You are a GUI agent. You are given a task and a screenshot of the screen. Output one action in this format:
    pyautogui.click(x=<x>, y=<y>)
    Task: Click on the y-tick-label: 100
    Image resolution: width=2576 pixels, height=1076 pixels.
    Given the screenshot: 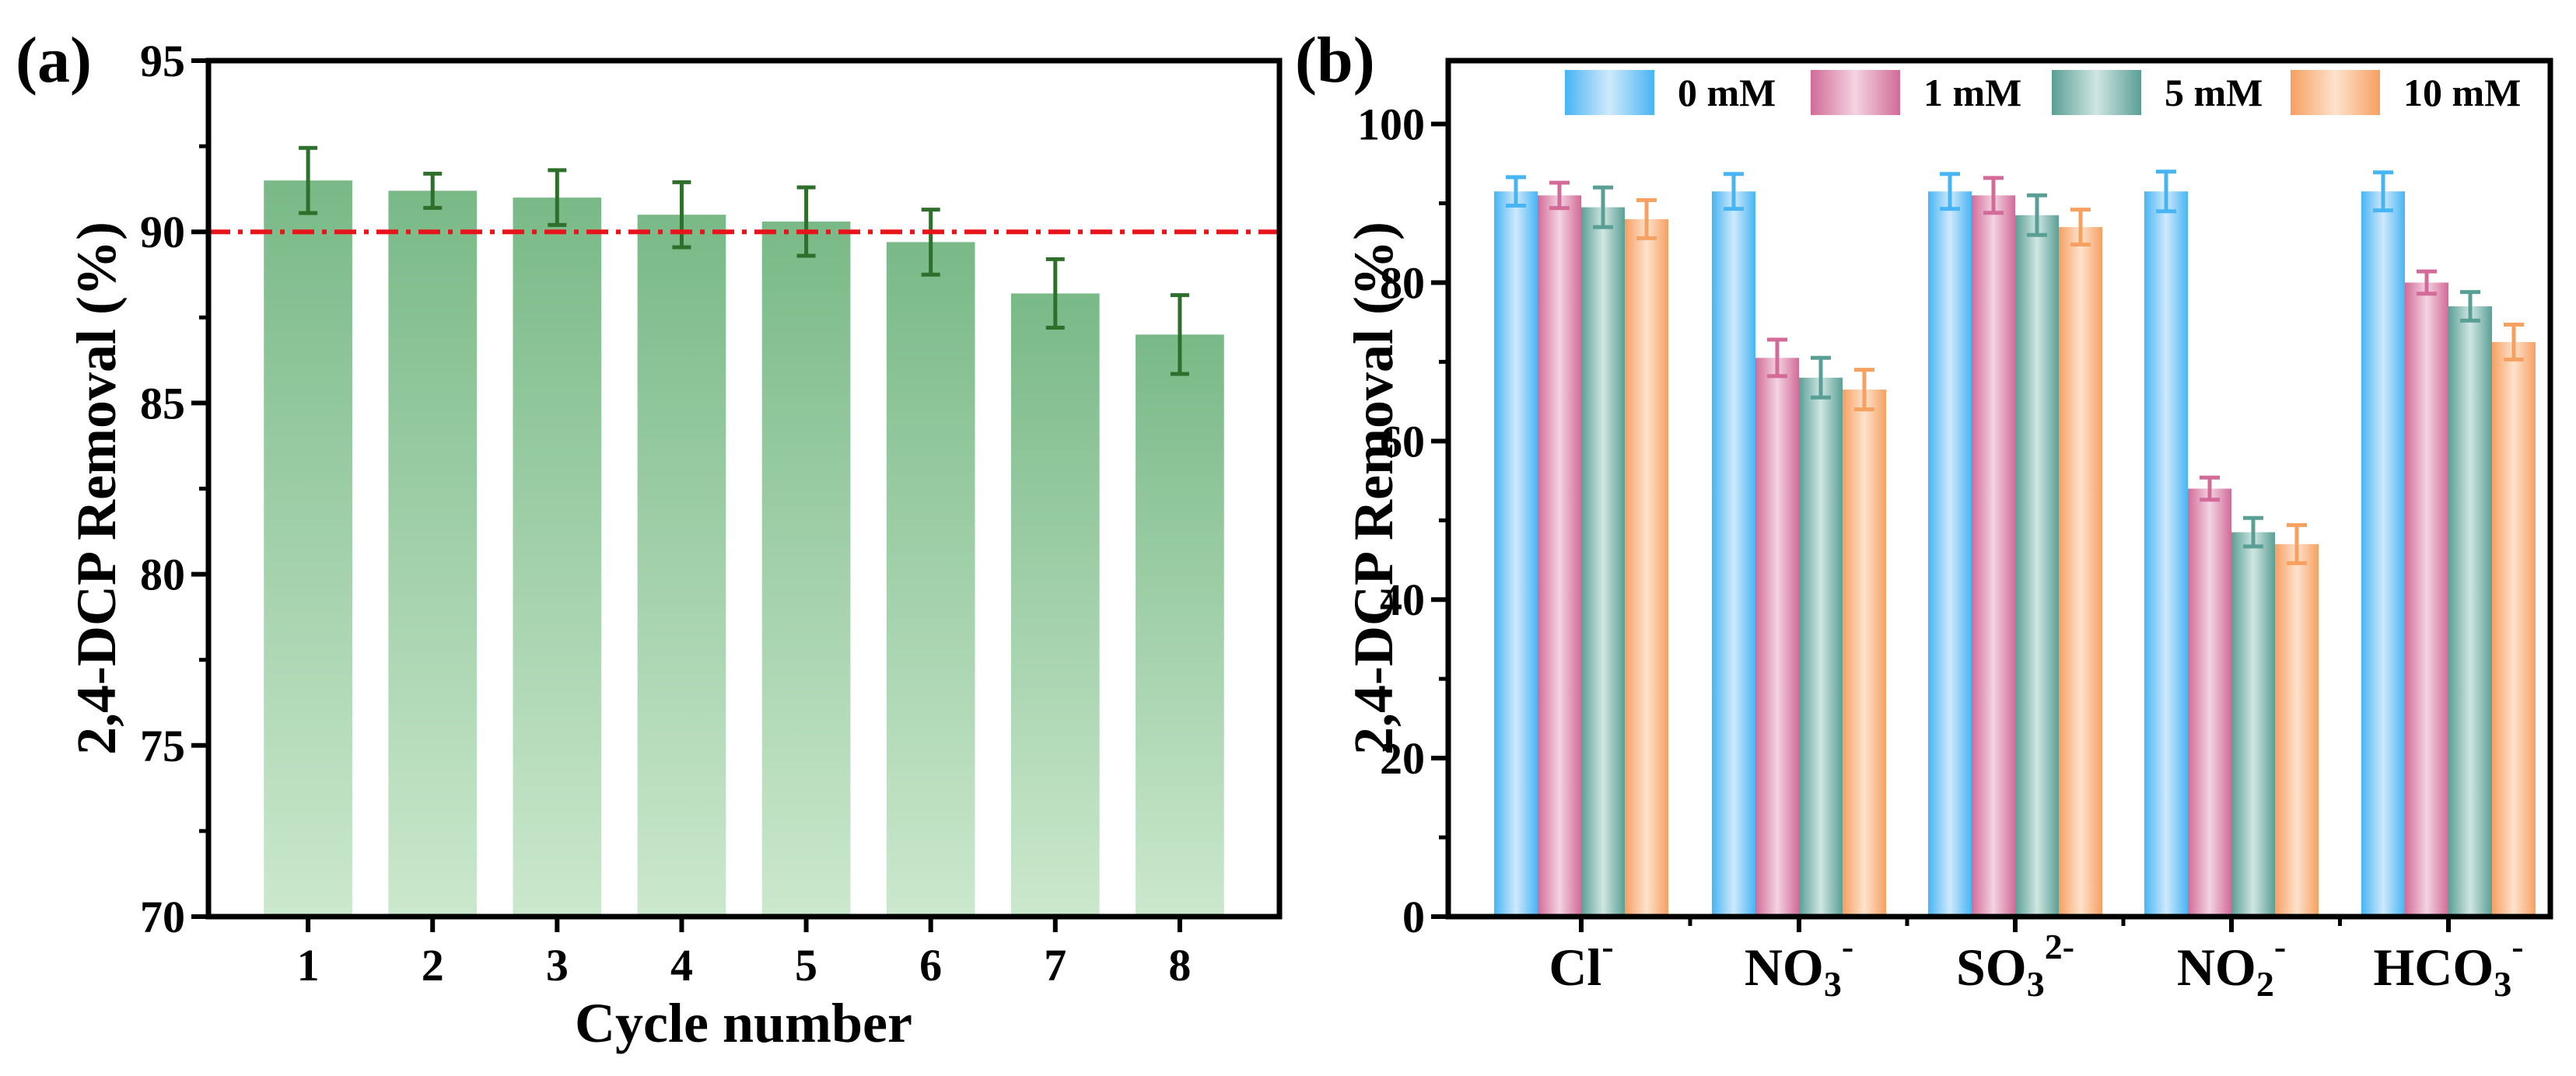 What is the action you would take?
    pyautogui.click(x=1391, y=125)
    